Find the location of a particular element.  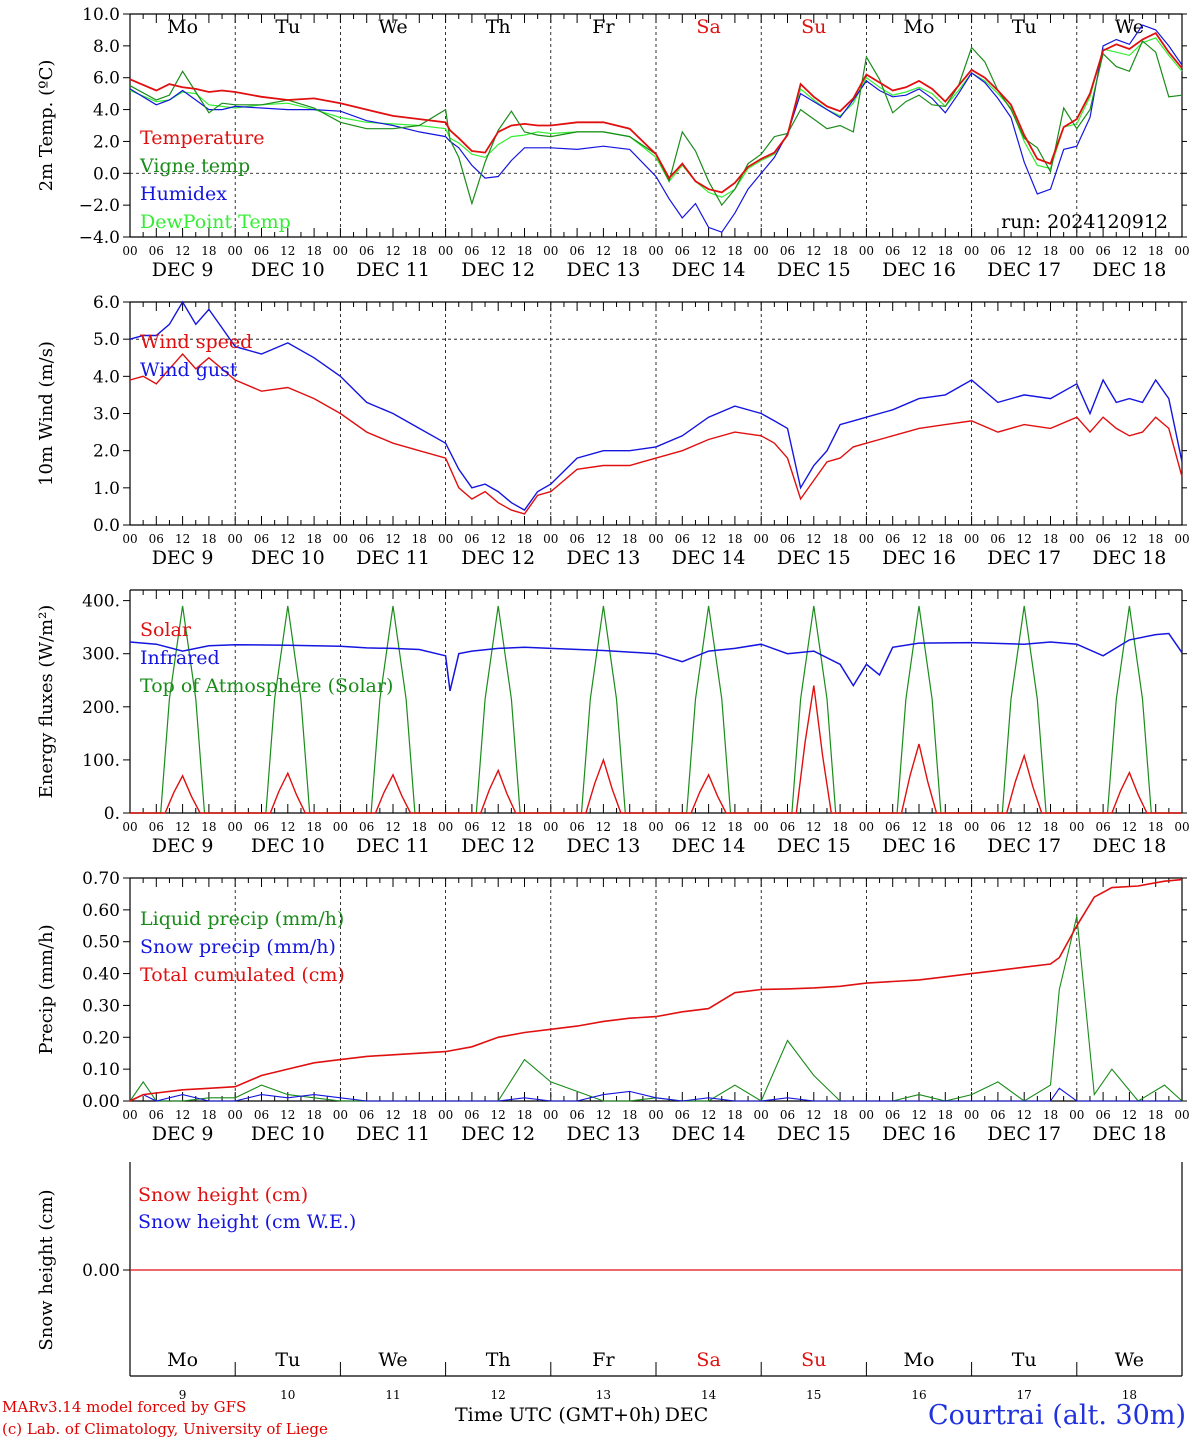

day-number-label: 18 is located at coordinates (1129, 1395).